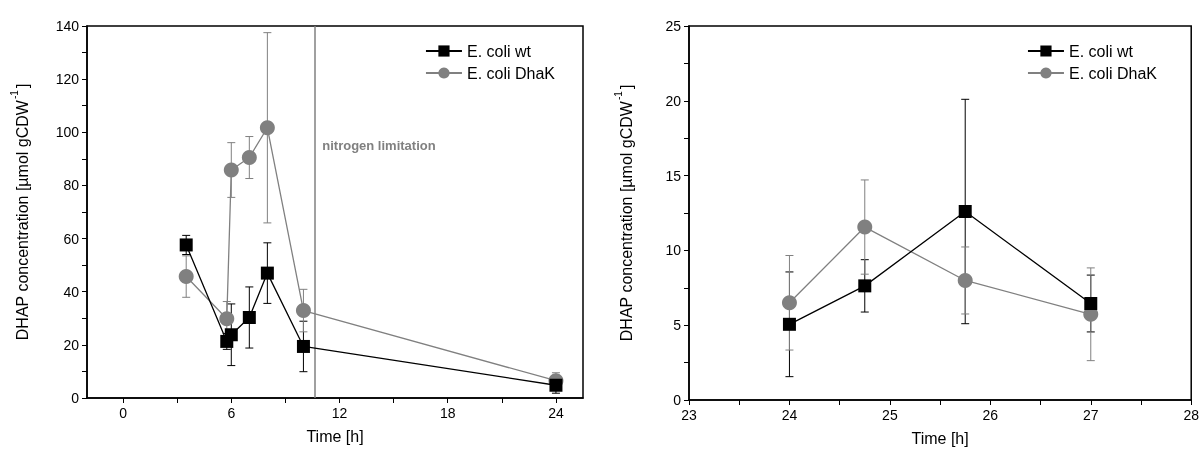  I want to click on y-tick-label: 5, so click(677, 325).